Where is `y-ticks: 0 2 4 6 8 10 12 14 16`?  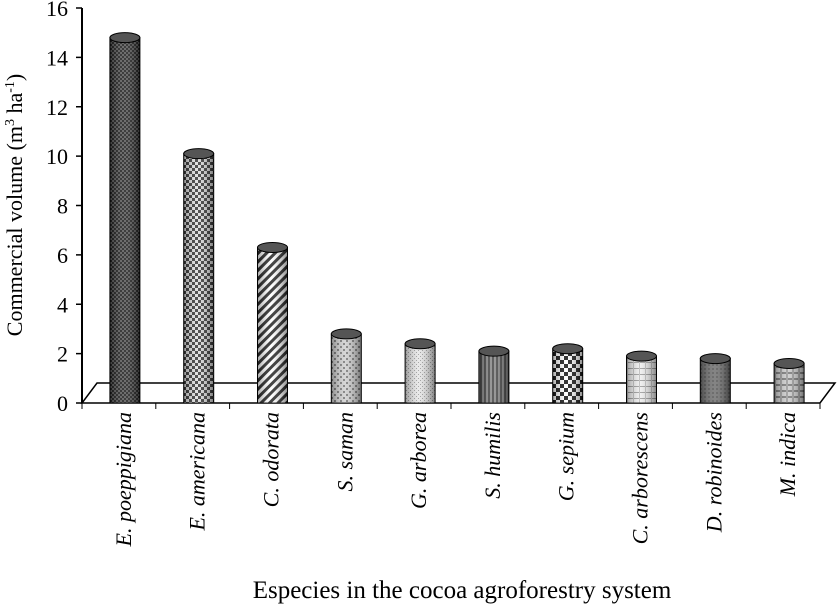 y-ticks: 0 2 4 6 8 10 12 14 16 is located at coordinates (64, 208).